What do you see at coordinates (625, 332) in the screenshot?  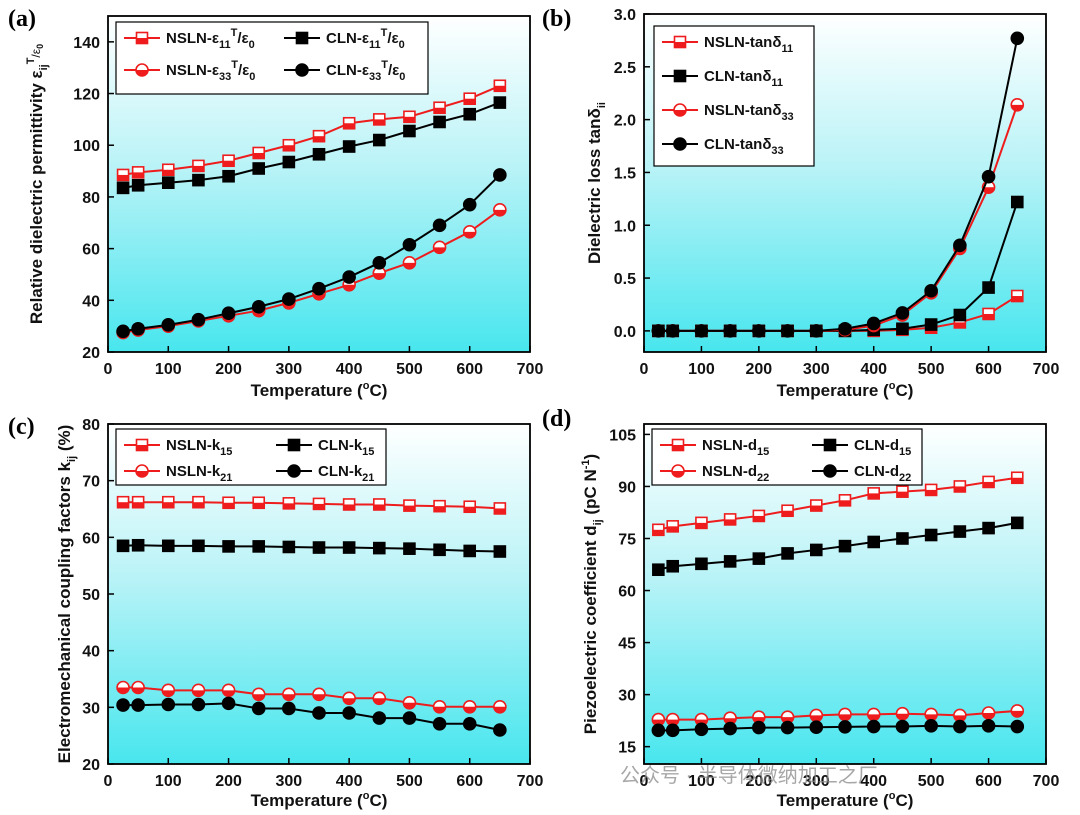 I see `y-tick-label: 0.0` at bounding box center [625, 332].